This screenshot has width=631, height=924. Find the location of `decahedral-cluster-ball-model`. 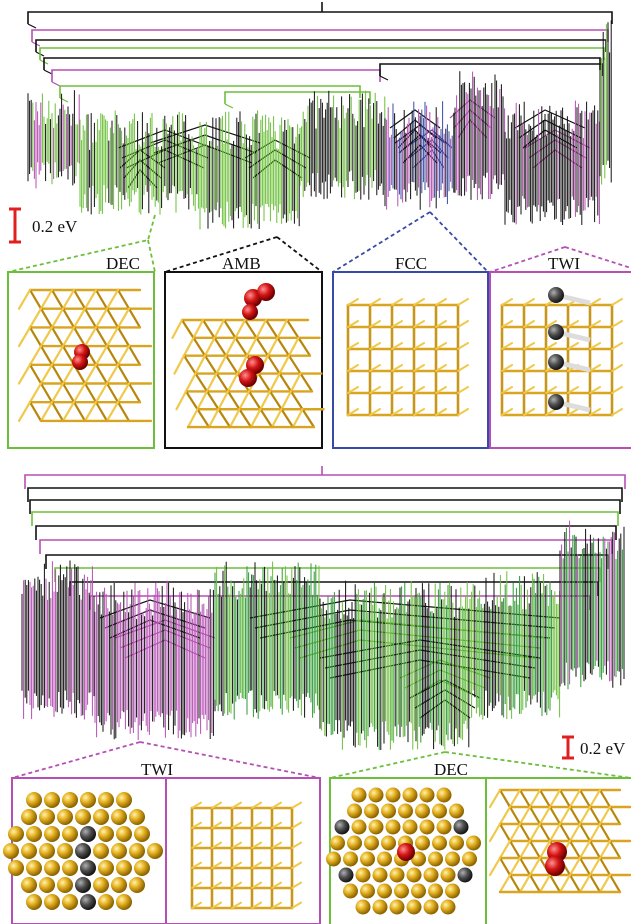

decahedral-cluster-ball-model is located at coordinates (403, 851).